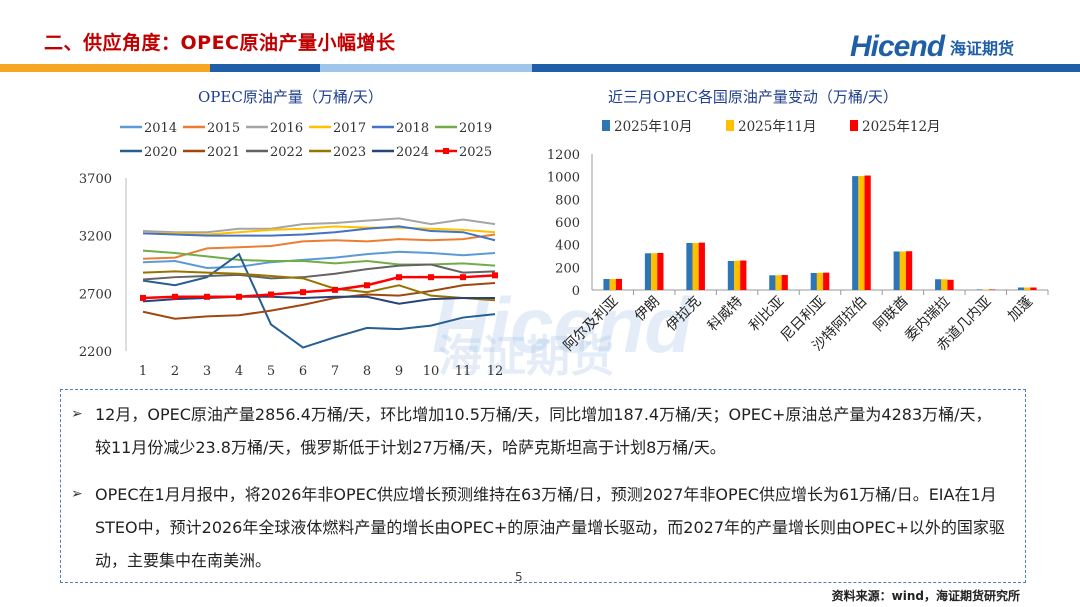 Image resolution: width=1080 pixels, height=607 pixels. Describe the element at coordinates (567, 268) in the screenshot. I see `y-tick-label: 200` at that location.